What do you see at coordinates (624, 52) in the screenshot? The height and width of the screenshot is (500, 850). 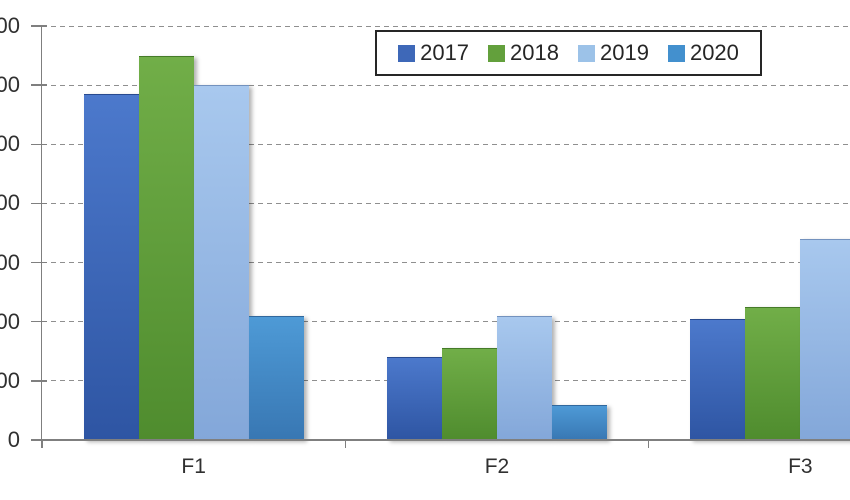 I see `legend-label: 2019` at bounding box center [624, 52].